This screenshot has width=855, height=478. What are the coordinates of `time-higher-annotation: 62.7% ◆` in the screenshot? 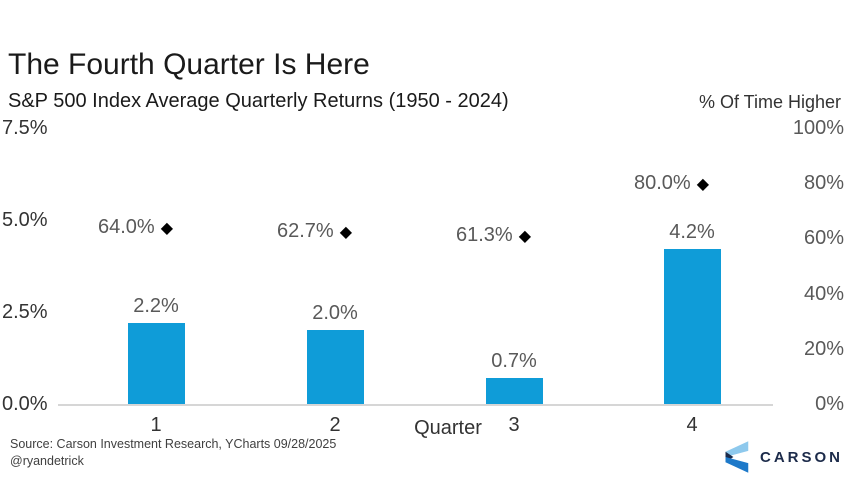 It's located at (277, 232).